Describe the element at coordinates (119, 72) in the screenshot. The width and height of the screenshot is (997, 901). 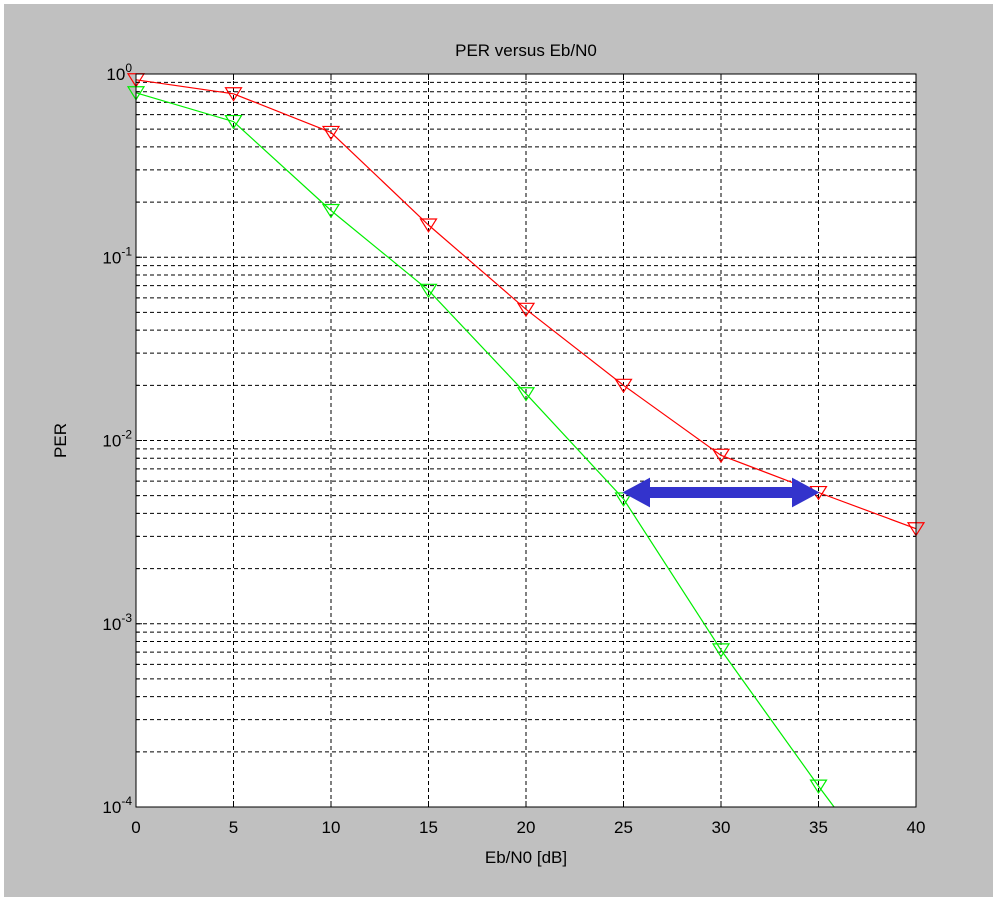
I see `y-tick-label: 10⁰` at that location.